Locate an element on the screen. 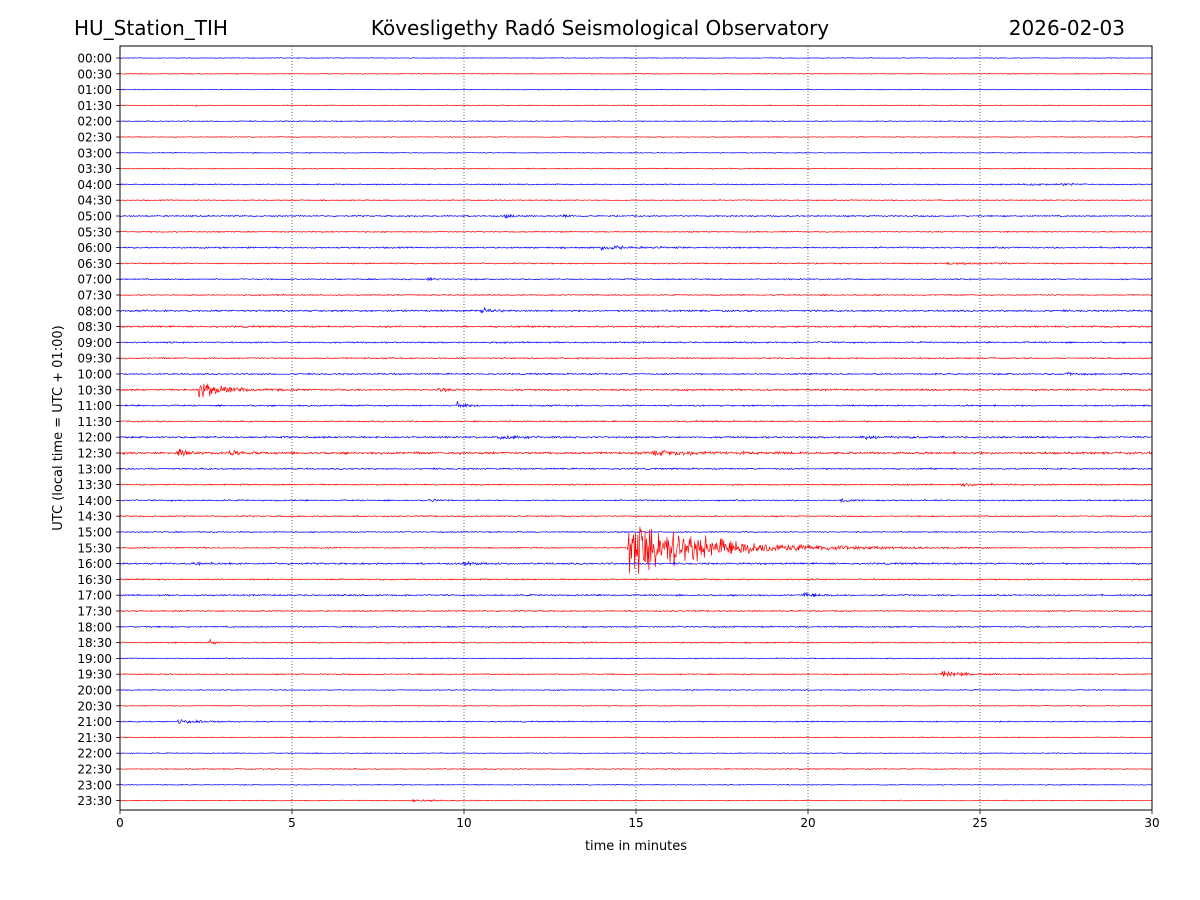 The image size is (1200, 900). y-tick-label: 05:00 is located at coordinates (94, 217).